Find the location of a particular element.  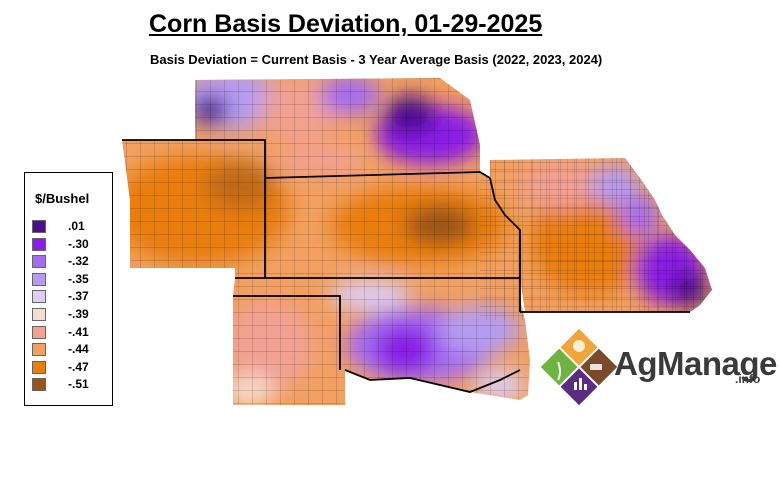

logo-text: AgManager is located at coordinates (696, 363).